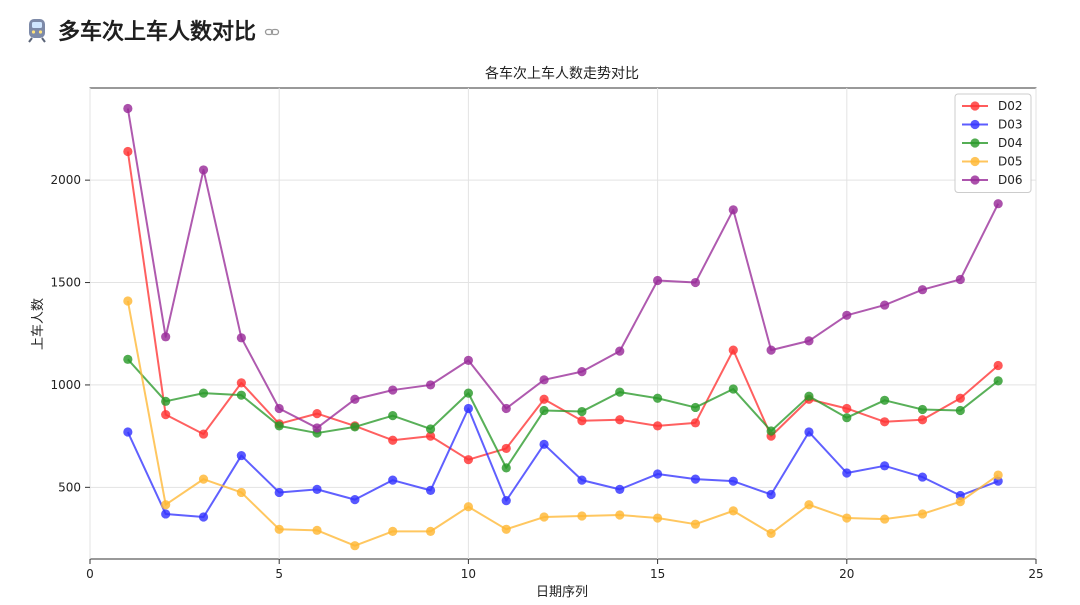 The width and height of the screenshot is (1080, 605). Describe the element at coordinates (992, 180) in the screenshot. I see `legend-item: D06` at that location.